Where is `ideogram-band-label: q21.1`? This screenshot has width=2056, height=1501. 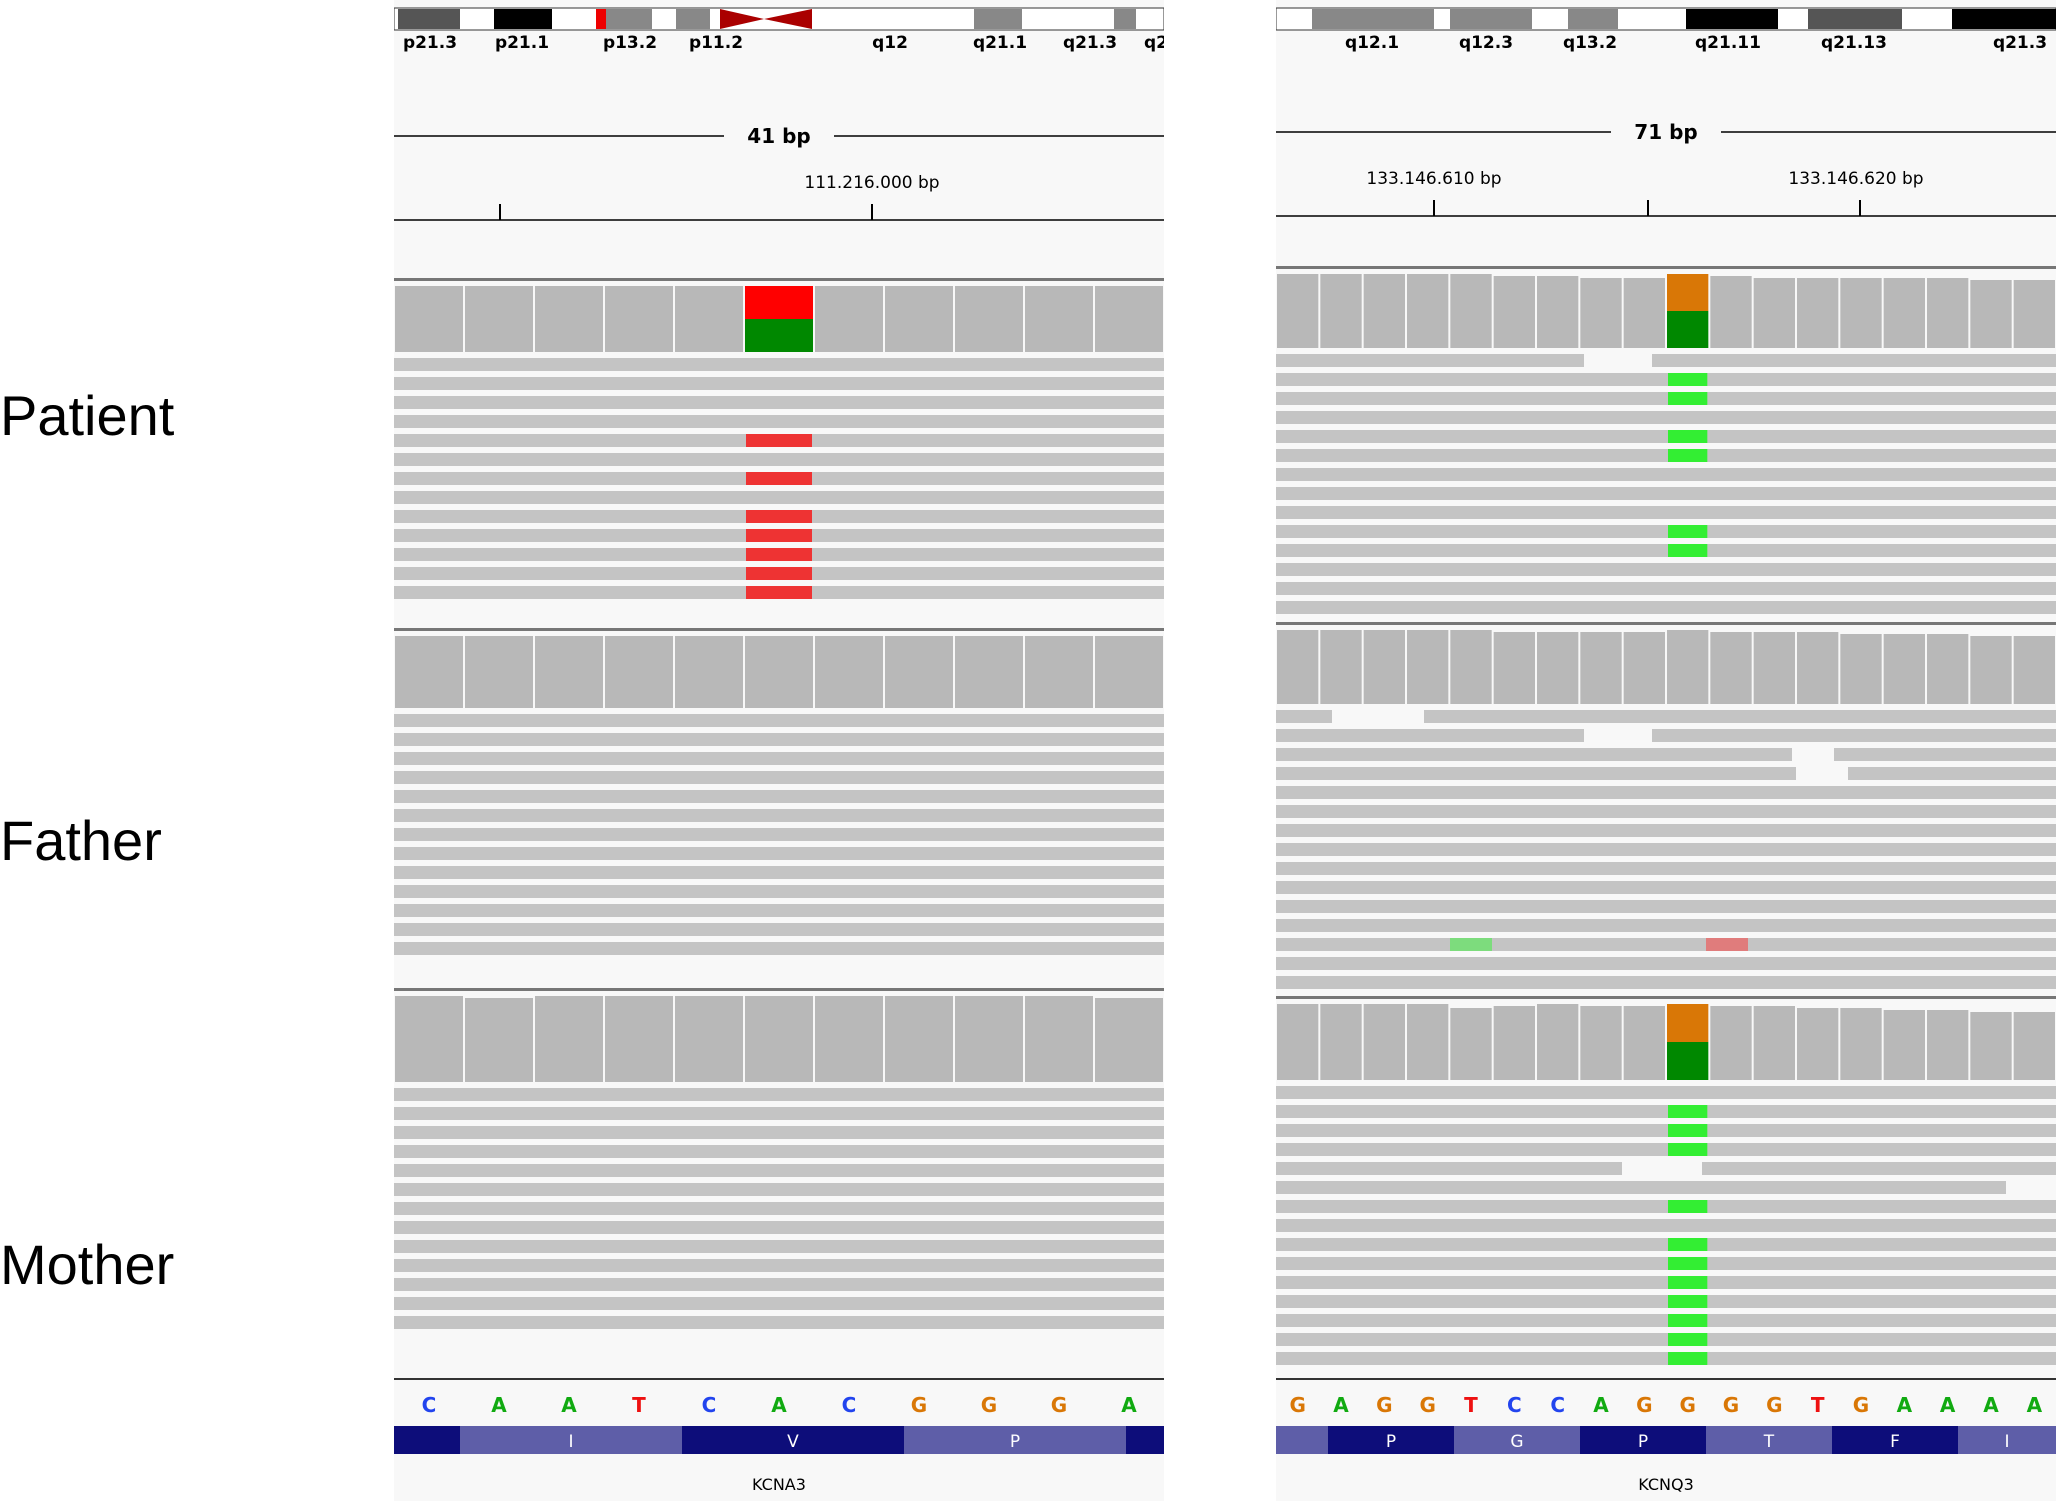 ideogram-band-label: q21.1 is located at coordinates (1000, 43).